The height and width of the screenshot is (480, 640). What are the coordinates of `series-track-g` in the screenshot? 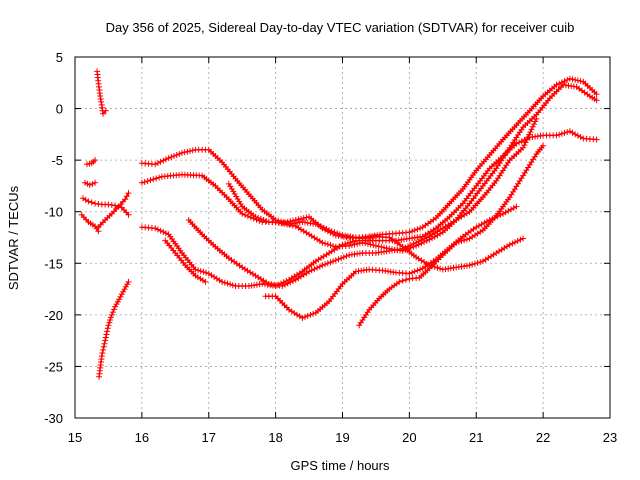 It's located at (114, 329).